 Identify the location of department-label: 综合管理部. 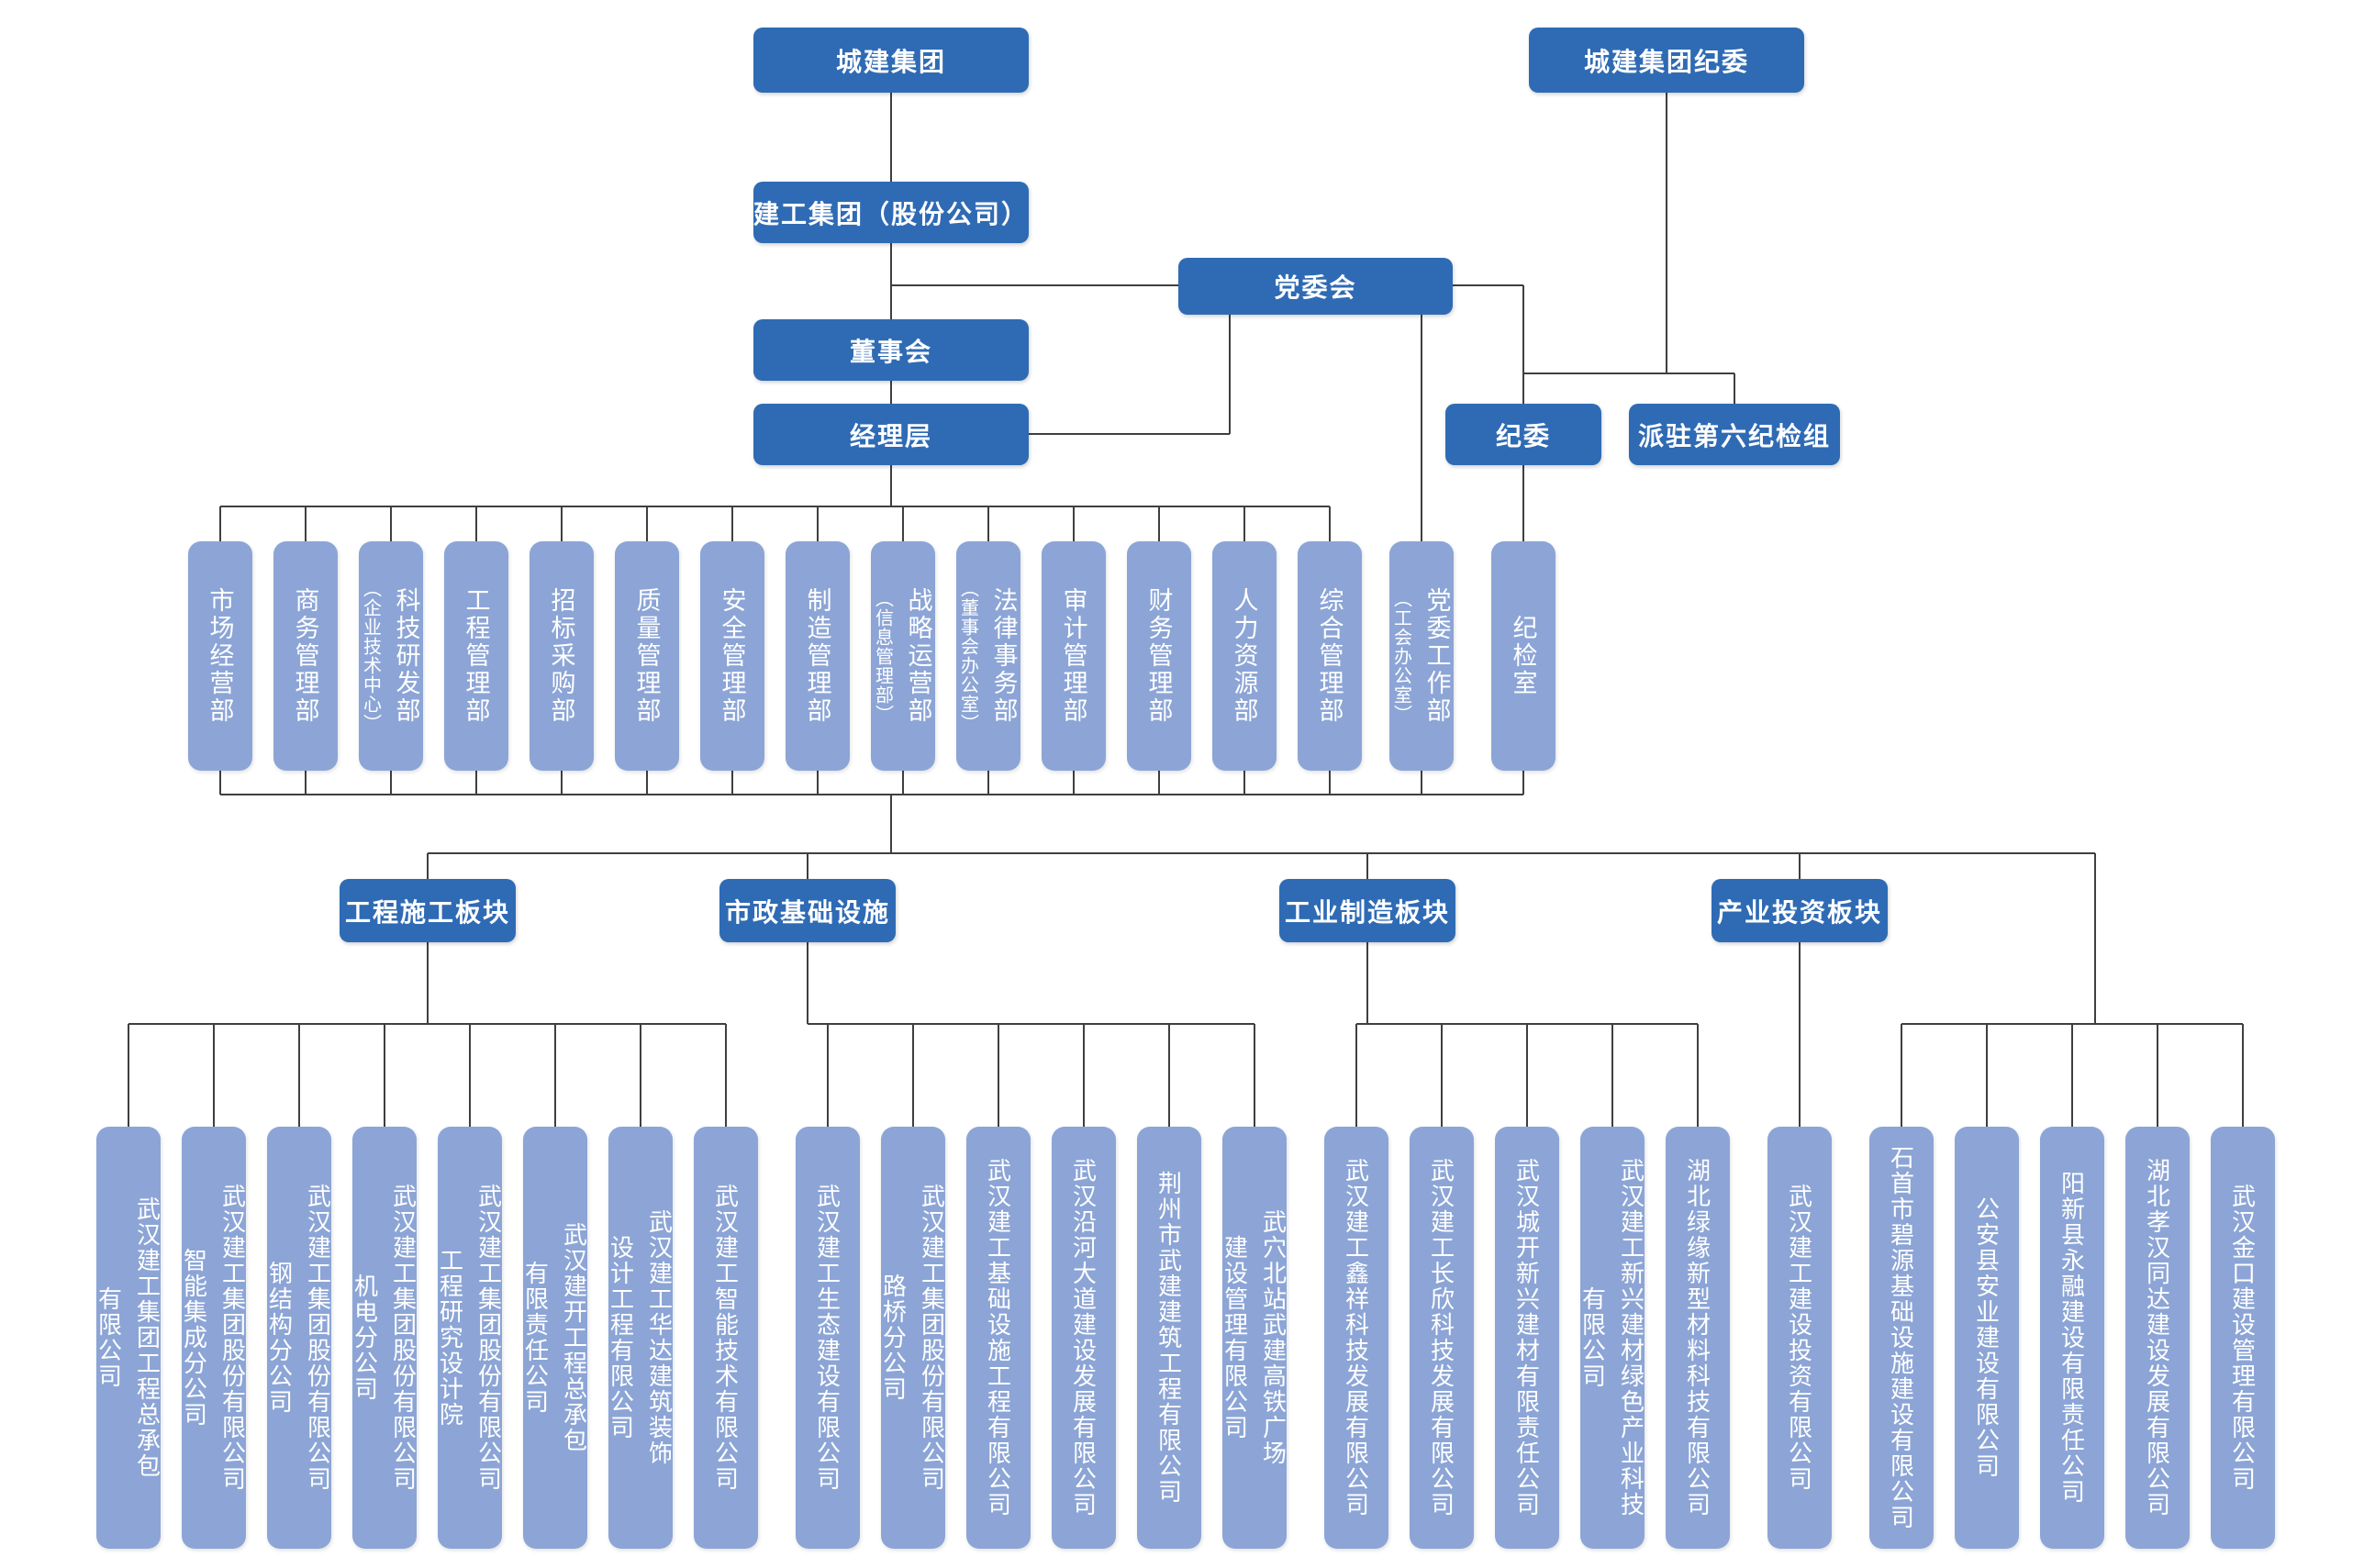
(1329, 656).